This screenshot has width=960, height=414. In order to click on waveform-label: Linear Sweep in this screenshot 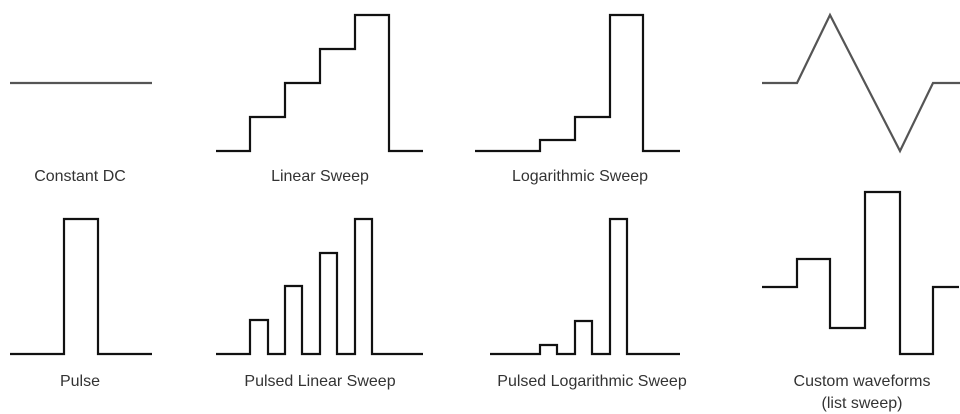, I will do `click(320, 176)`.